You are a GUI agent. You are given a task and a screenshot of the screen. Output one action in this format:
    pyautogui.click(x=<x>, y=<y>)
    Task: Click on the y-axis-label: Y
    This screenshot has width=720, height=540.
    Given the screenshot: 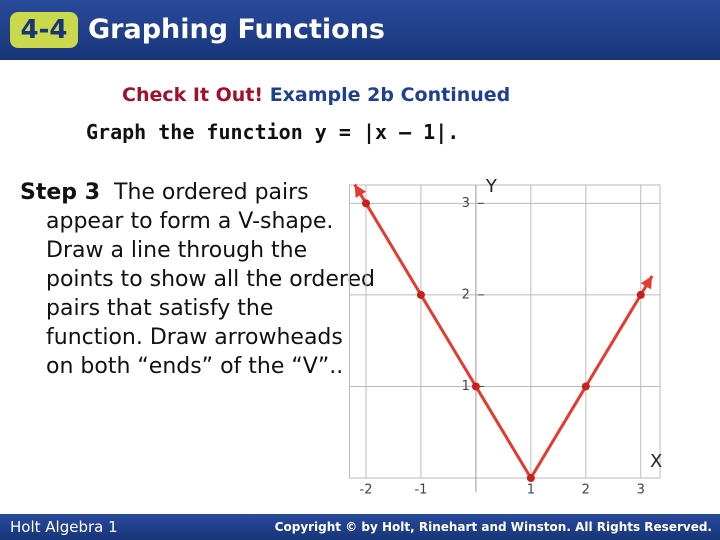 What is the action you would take?
    pyautogui.click(x=491, y=186)
    